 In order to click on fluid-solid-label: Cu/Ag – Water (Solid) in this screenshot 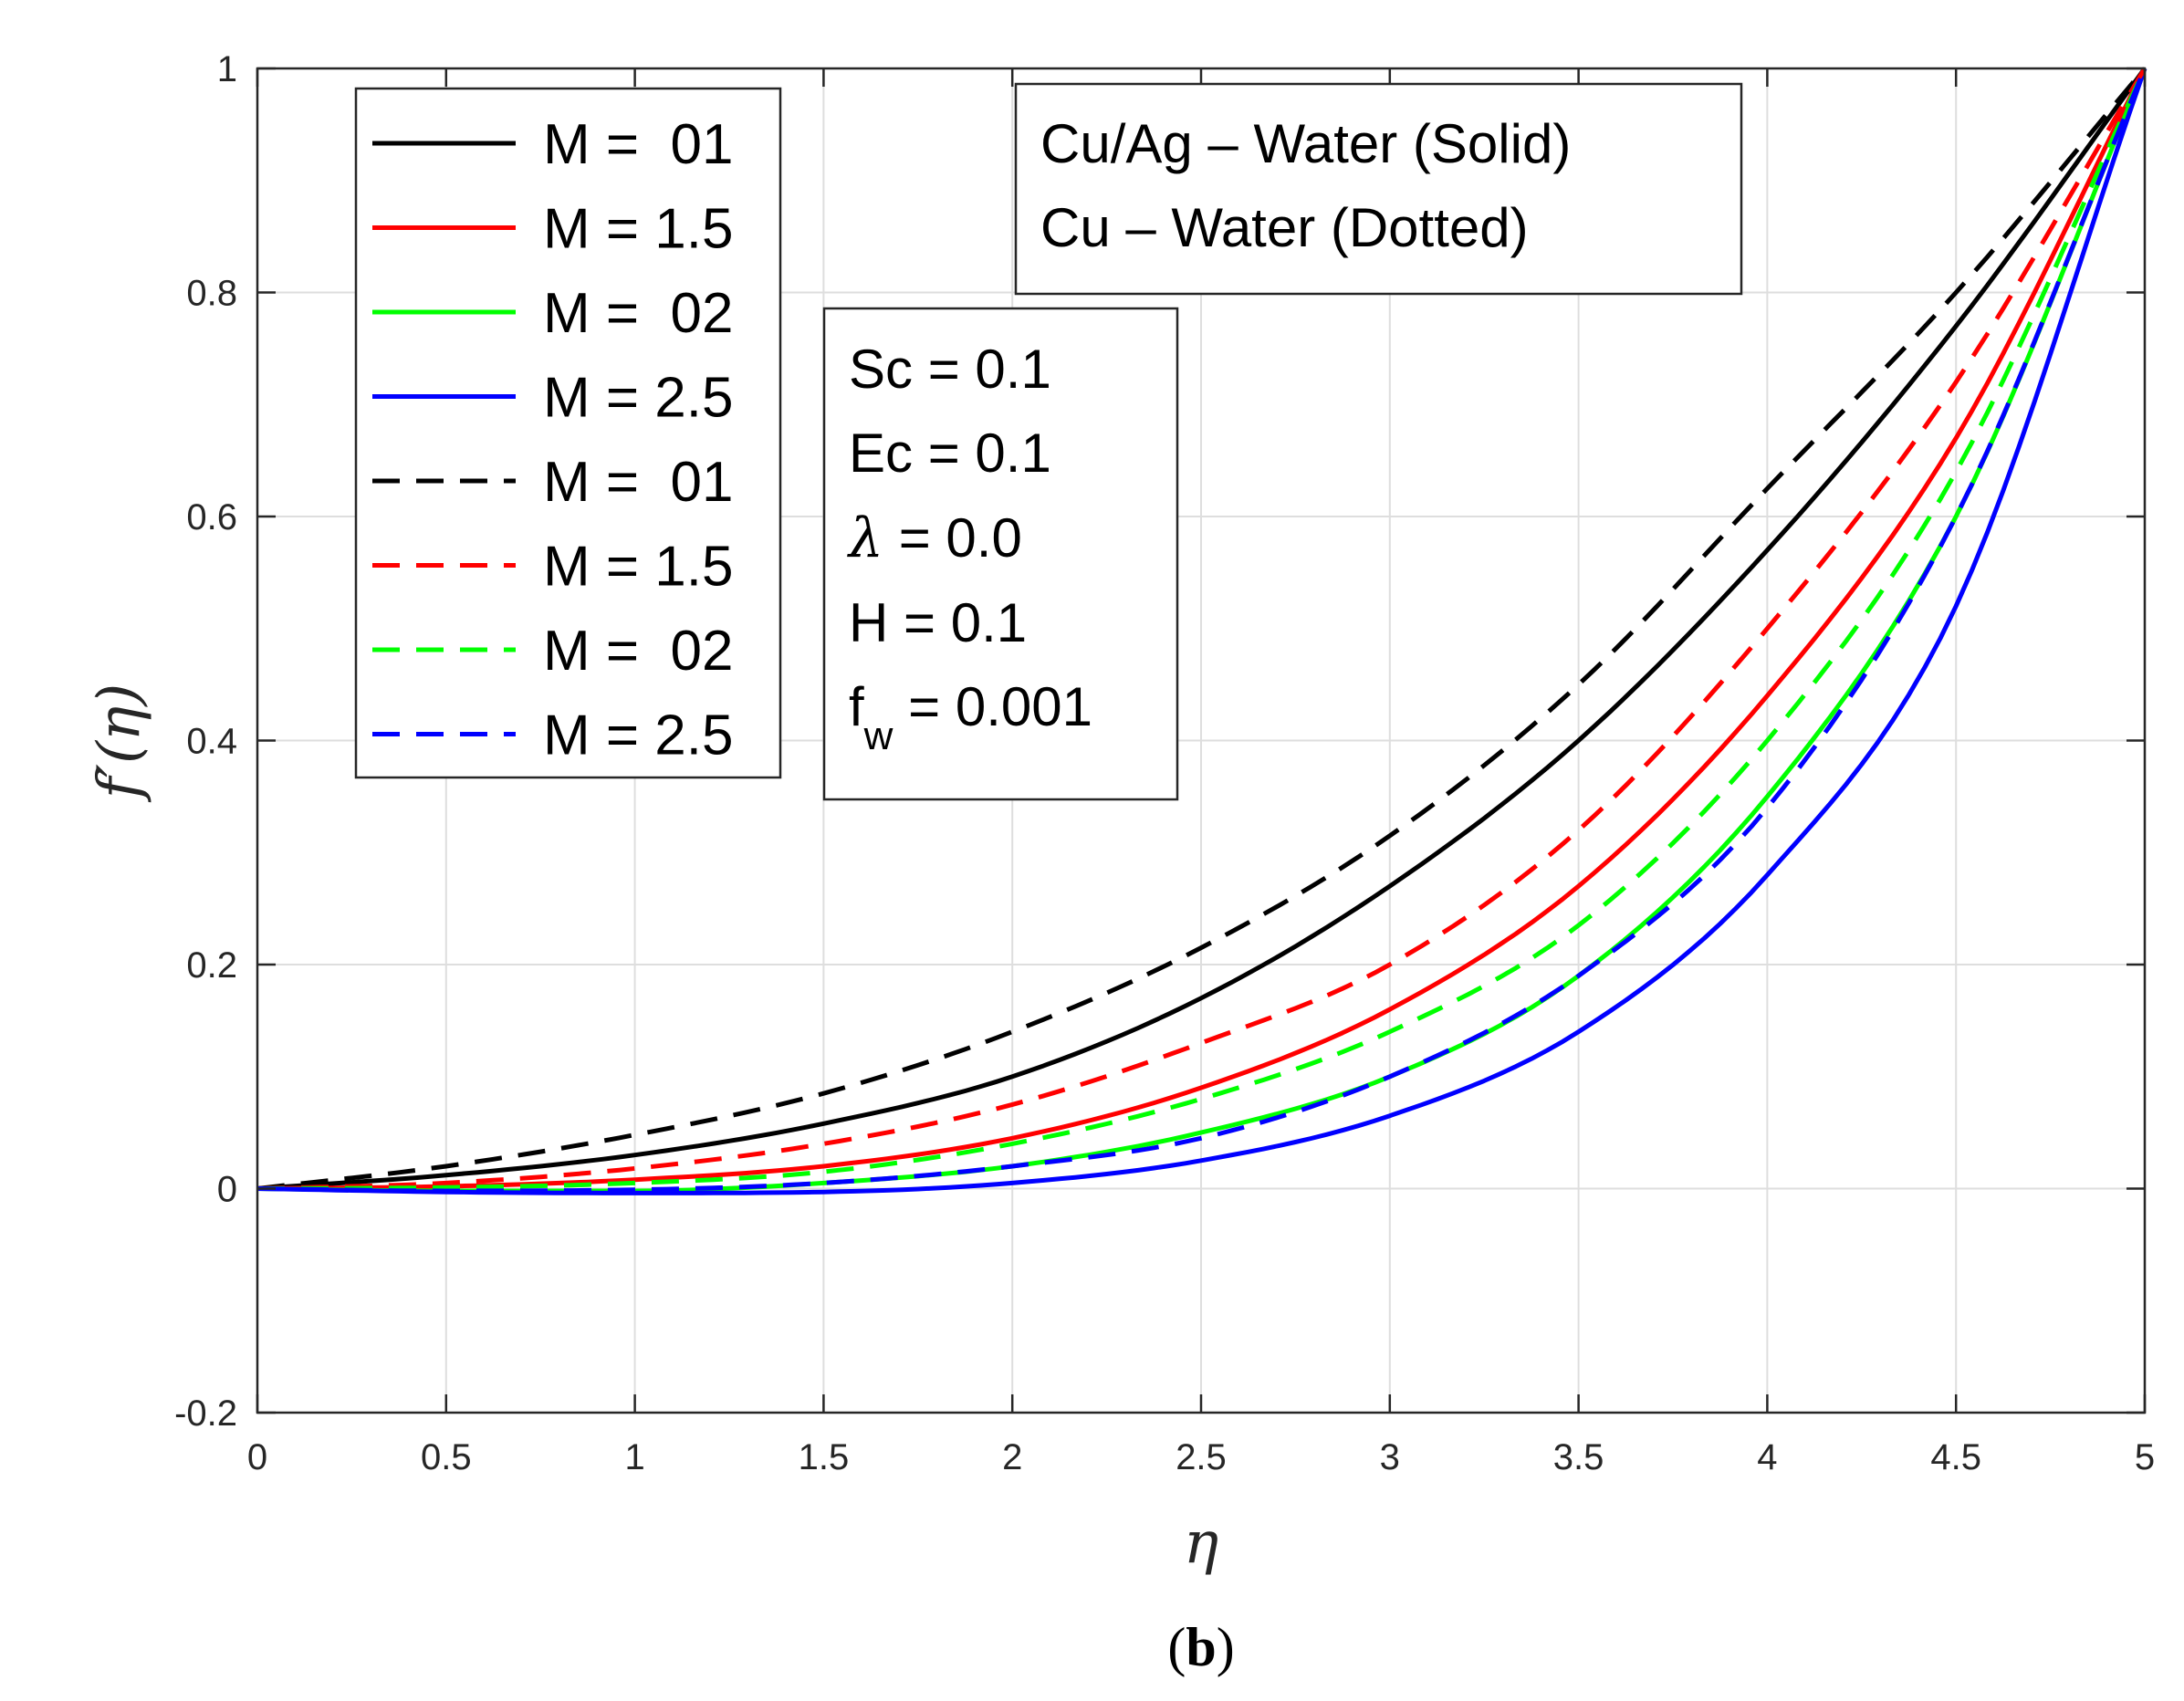, I will do `click(1305, 144)`.